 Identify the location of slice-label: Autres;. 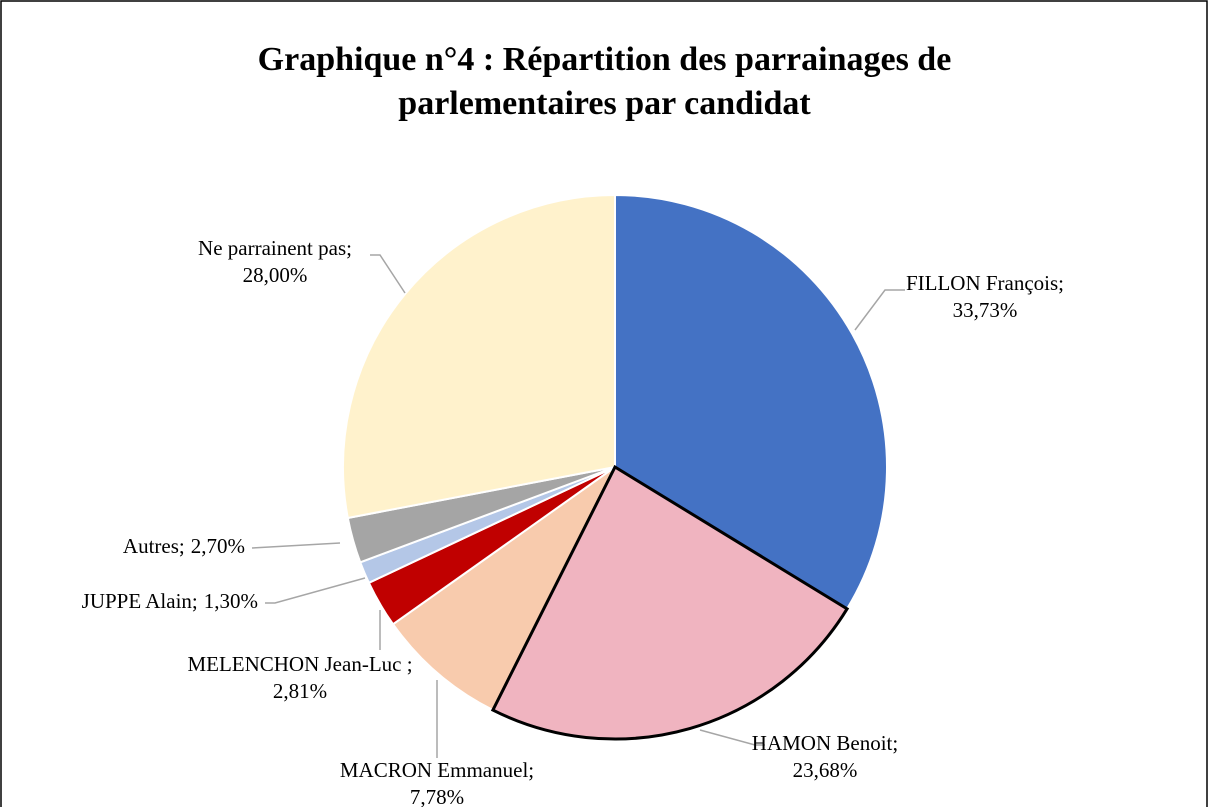
(154, 546).